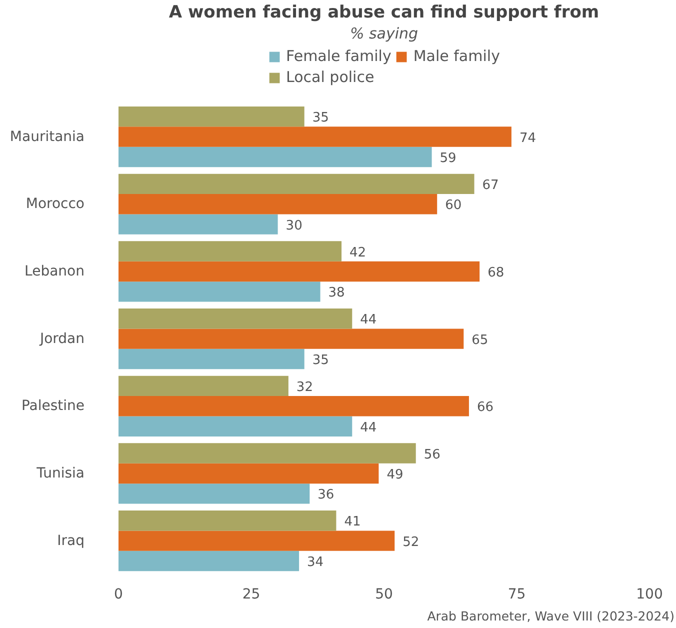 The width and height of the screenshot is (676, 628). Describe the element at coordinates (339, 56) in the screenshot. I see `legend-label: Female family` at that location.